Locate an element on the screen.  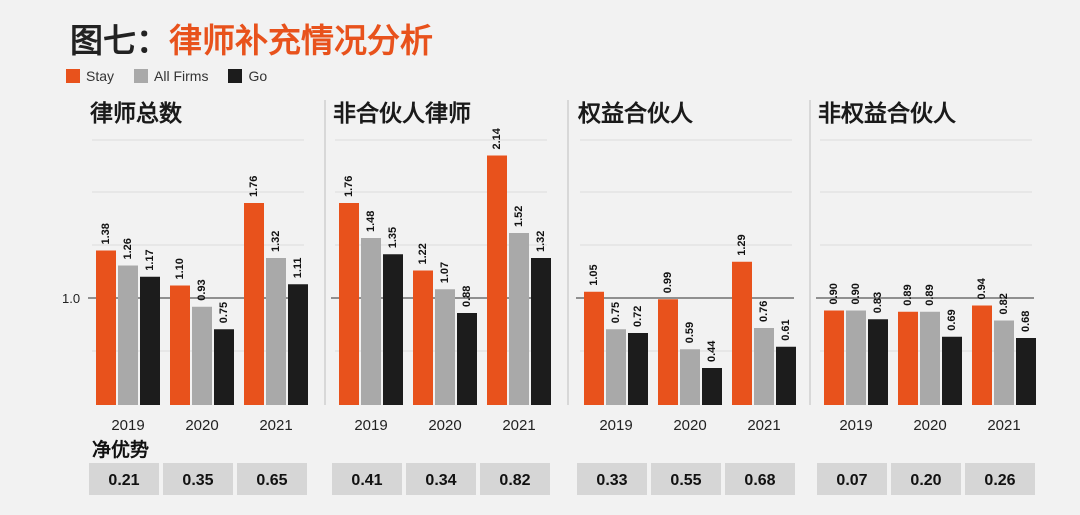
data-label: 0.83 is located at coordinates (878, 302).